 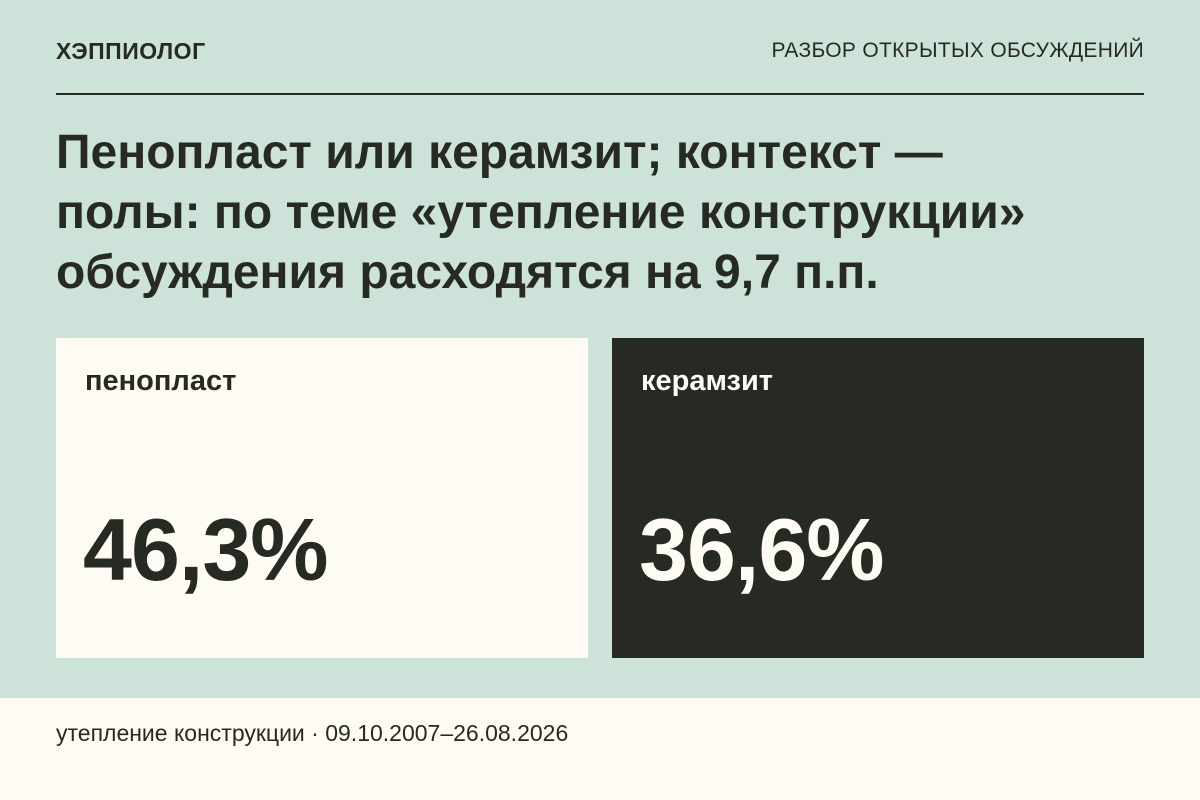 What do you see at coordinates (600, 51) in the screenshot?
I see `header: ХЭППИОЛОГ РАЗБОР ОТКРЫТЫХ ОБСУЖДЕНИЙ` at bounding box center [600, 51].